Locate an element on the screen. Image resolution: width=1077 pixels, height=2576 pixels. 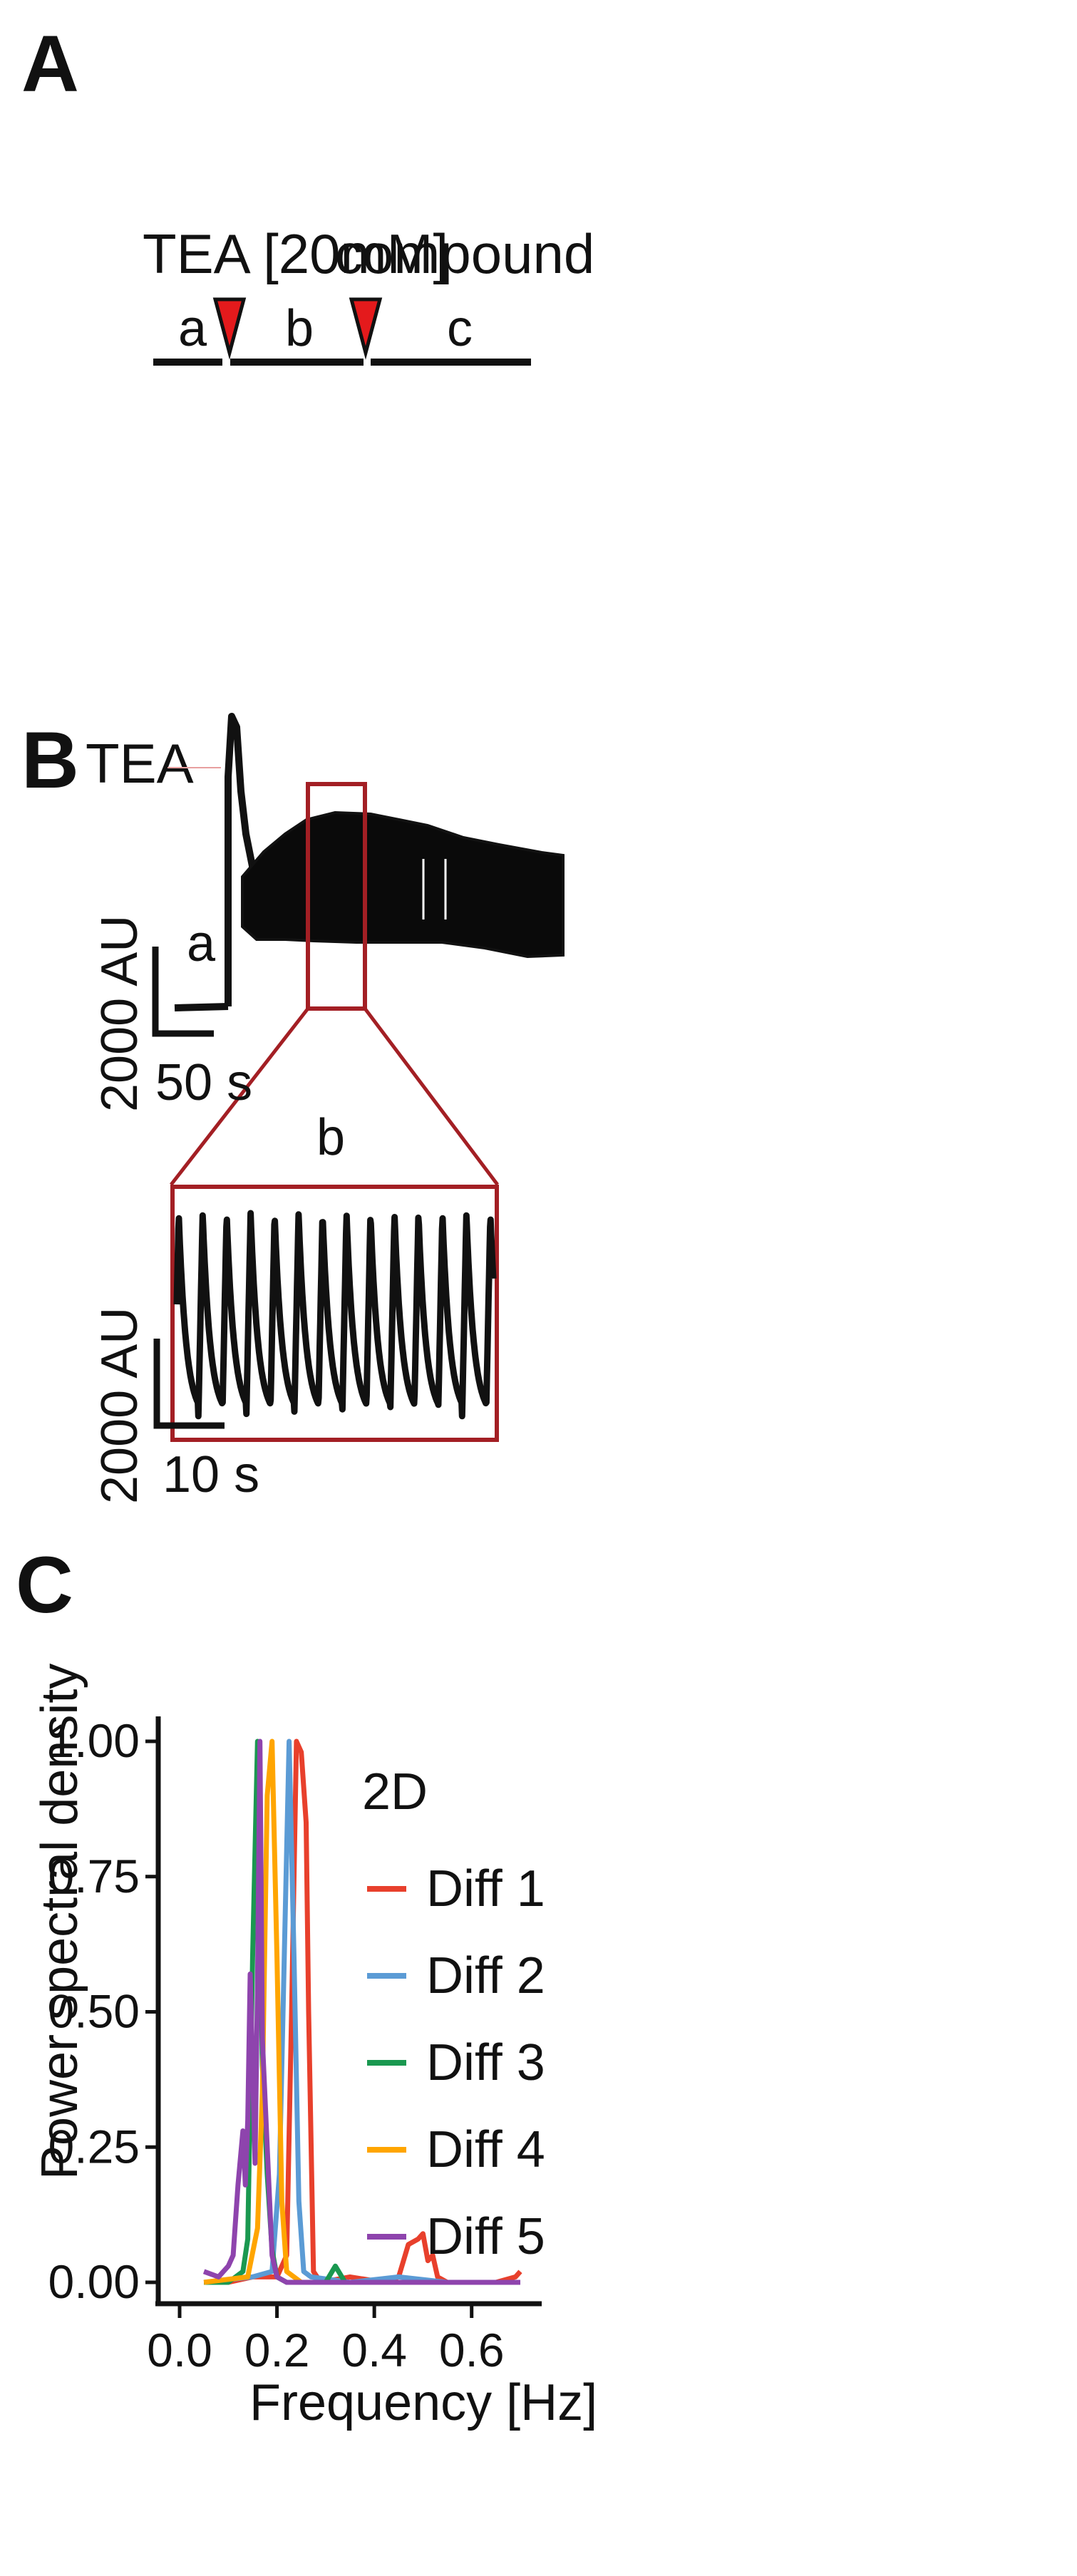
scale-x-label: 50 s is located at coordinates (203, 1082).